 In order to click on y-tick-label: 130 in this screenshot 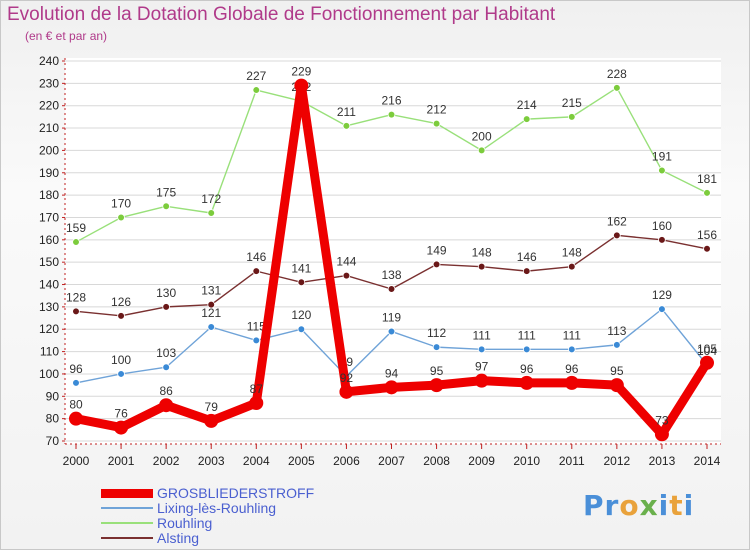, I will do `click(49, 307)`.